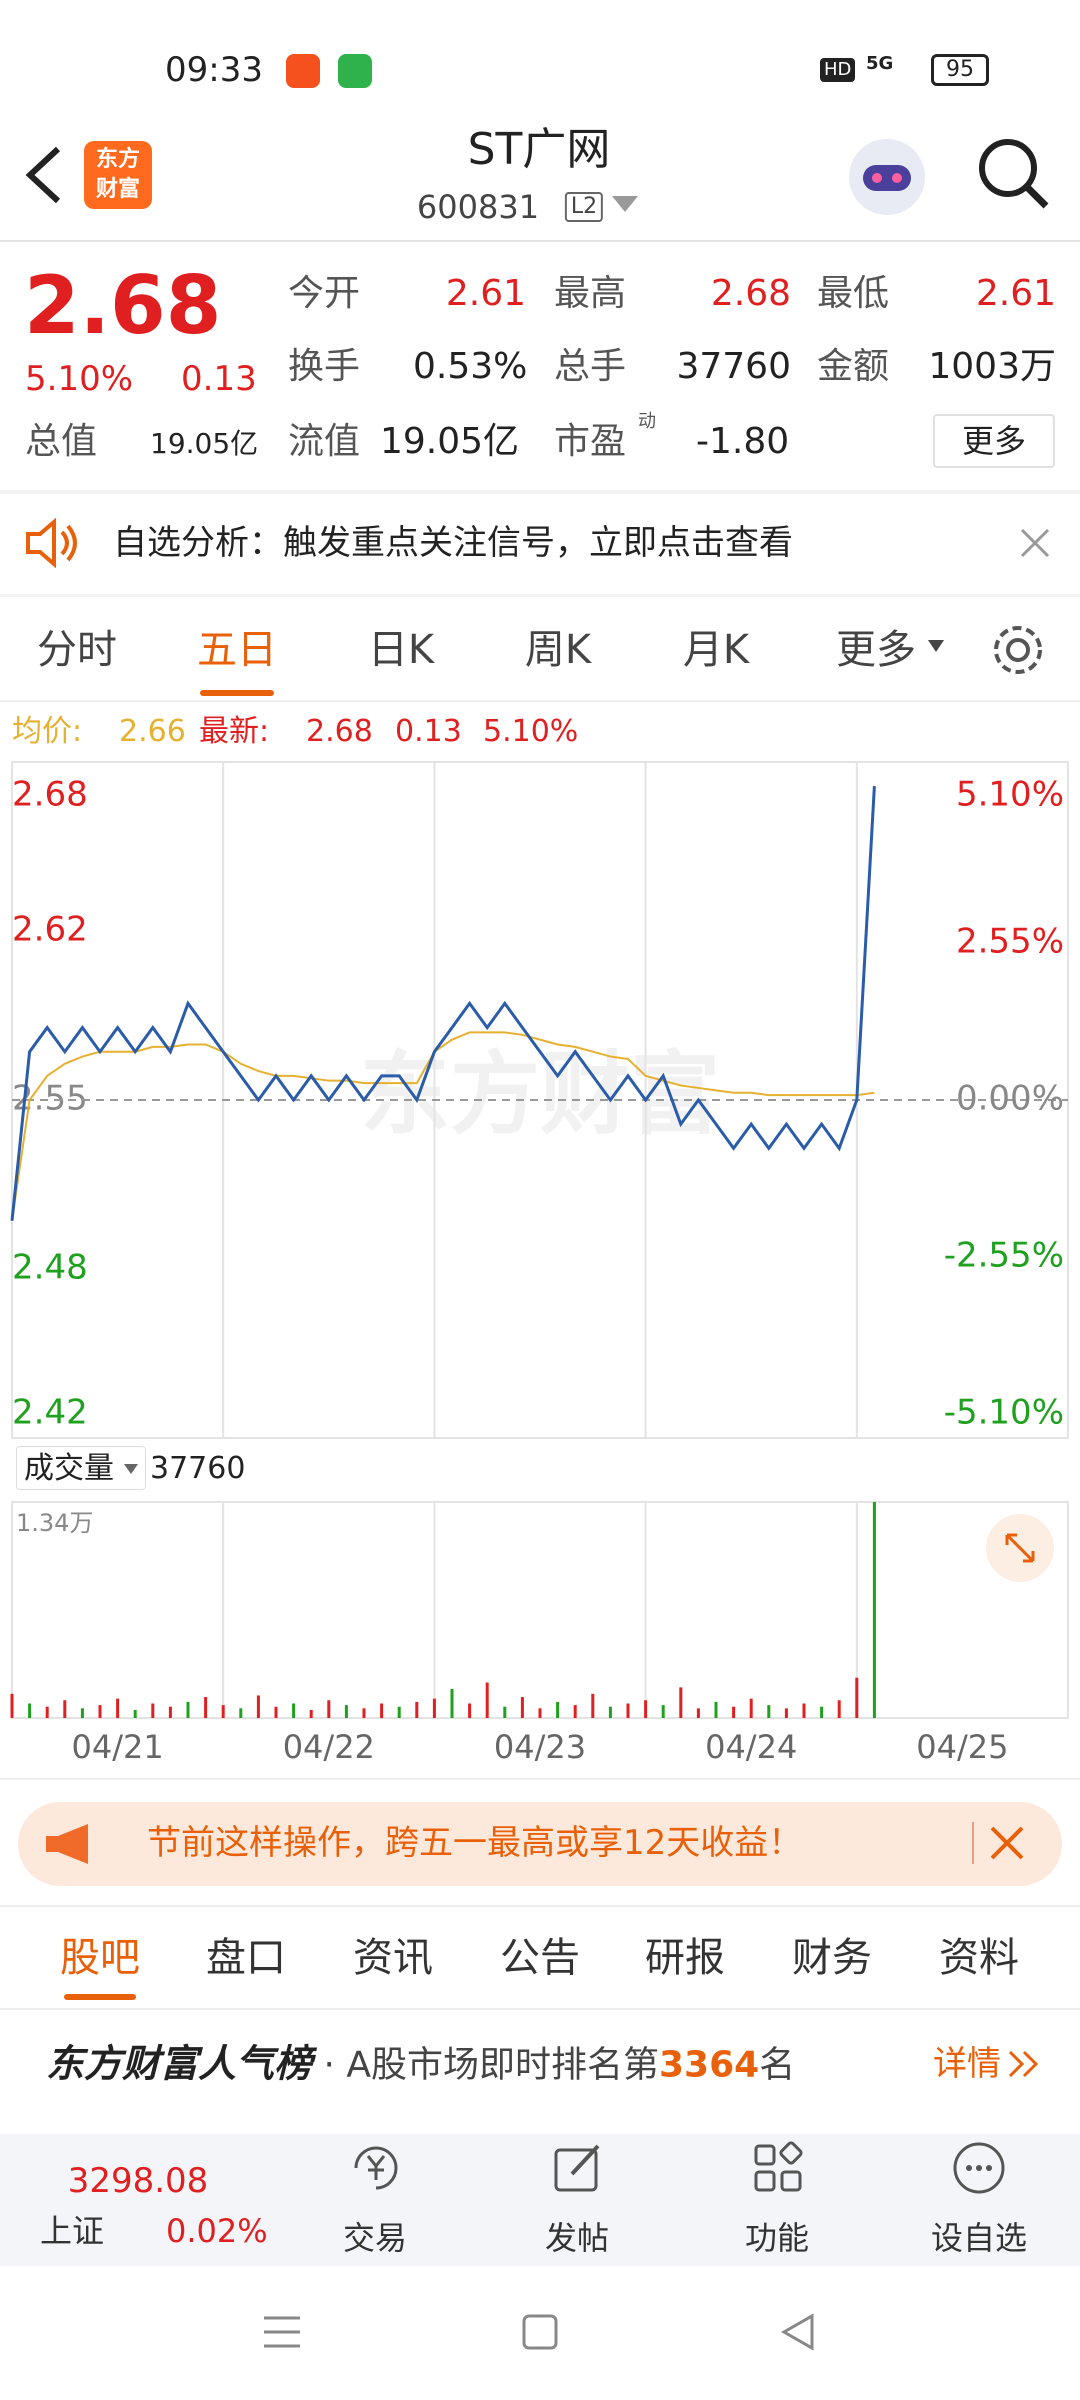 Image resolution: width=1080 pixels, height=2400 pixels. I want to click on settings-button, so click(1018, 650).